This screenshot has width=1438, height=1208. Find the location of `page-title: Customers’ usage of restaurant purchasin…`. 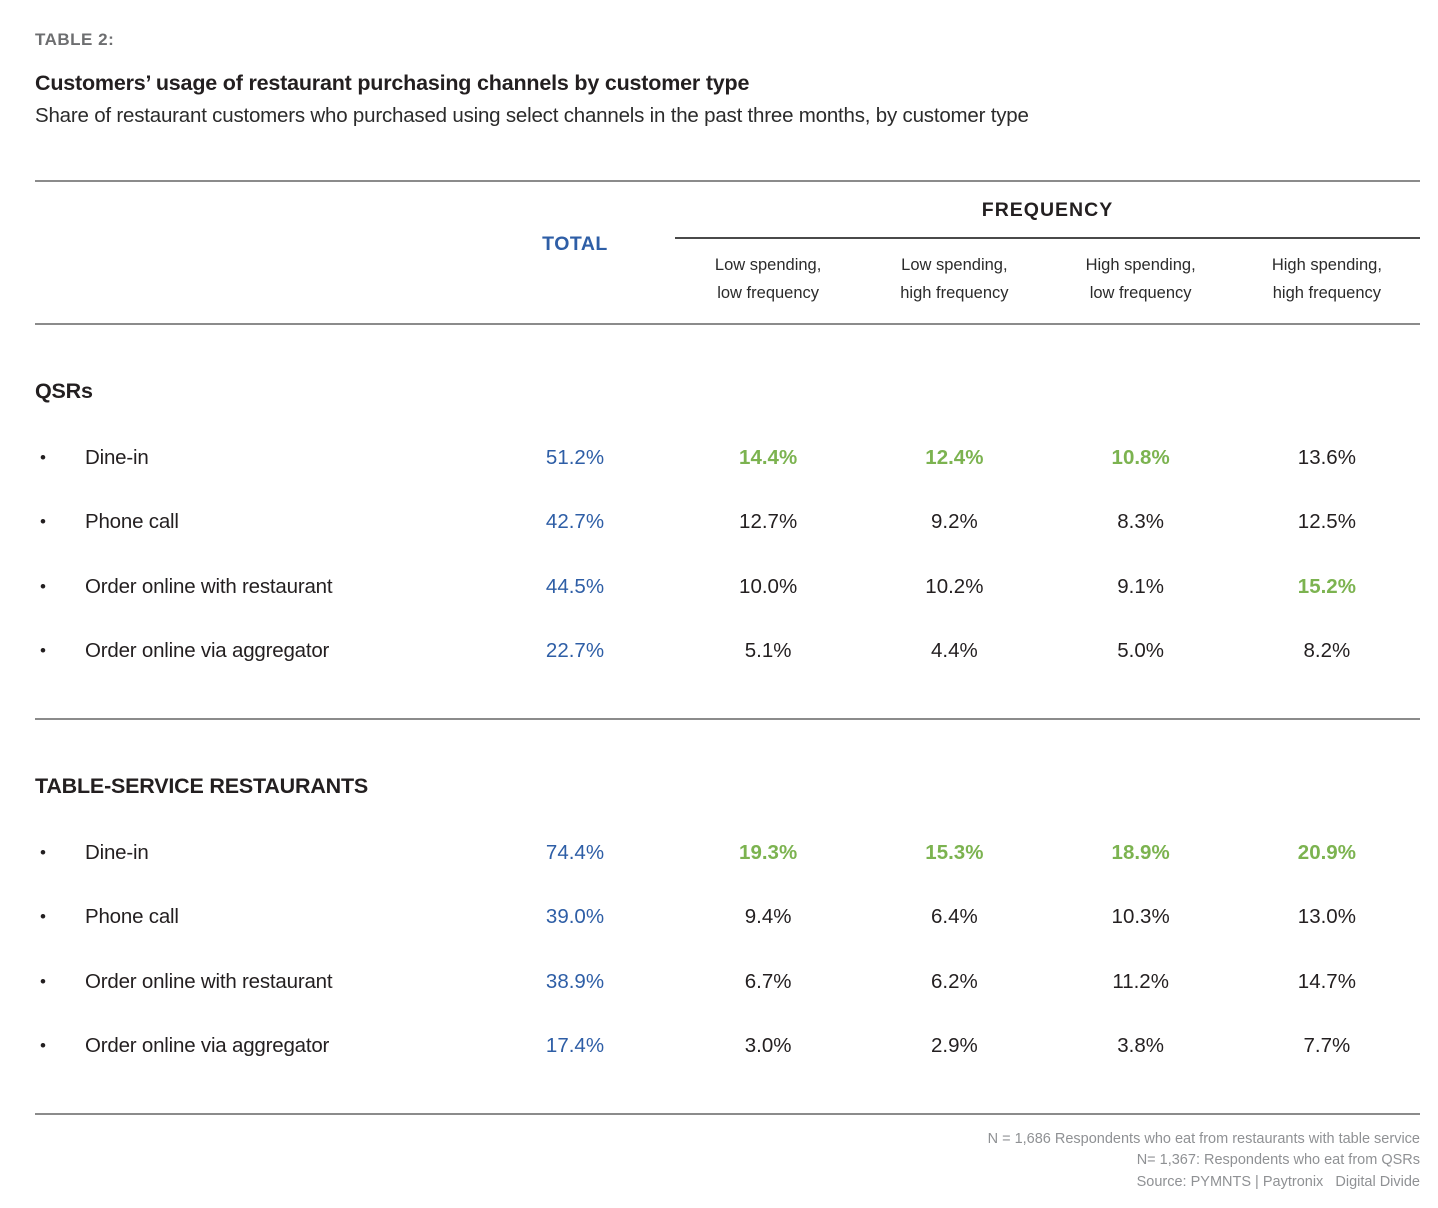

page-title: Customers’ usage of restaurant purchasin… is located at coordinates (392, 83).